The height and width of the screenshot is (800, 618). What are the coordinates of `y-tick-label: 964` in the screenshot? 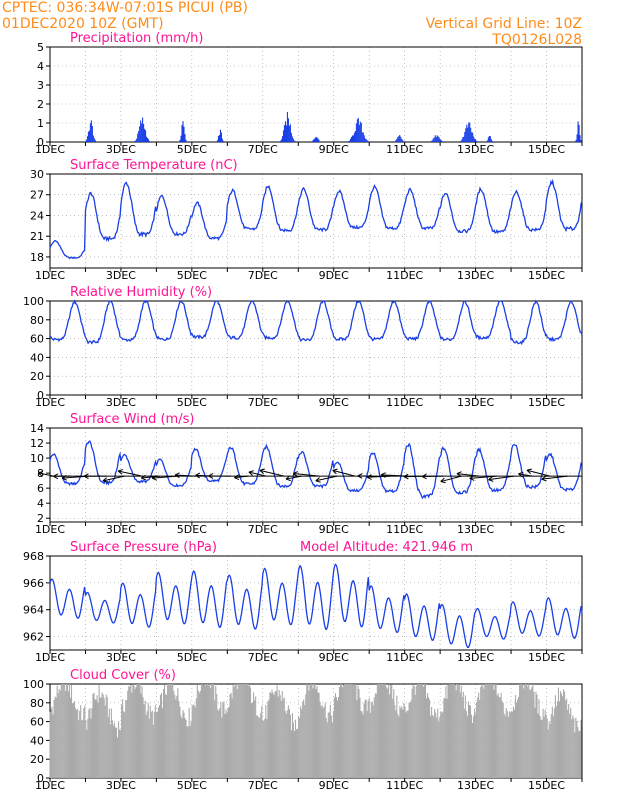 It's located at (33, 610).